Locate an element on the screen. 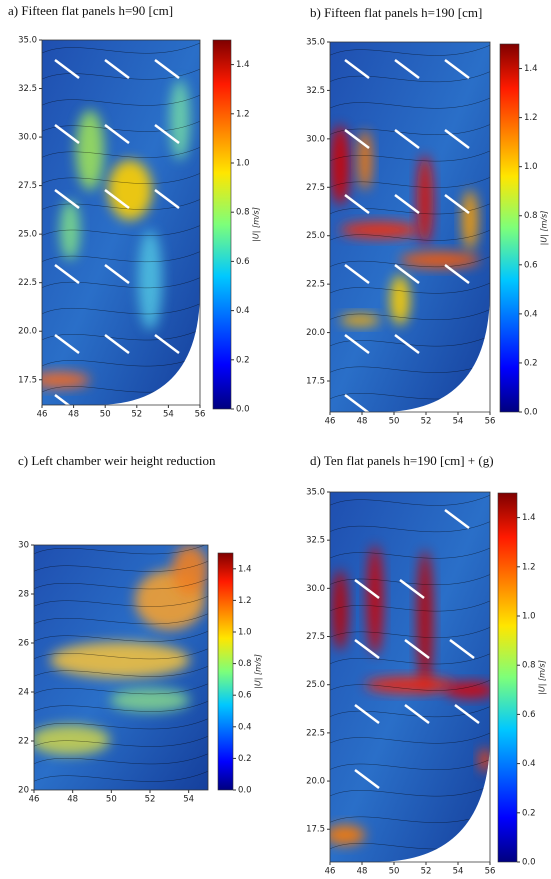 Image resolution: width=551 pixels, height=879 pixels. y-tick-label: 20.0 is located at coordinates (315, 782).